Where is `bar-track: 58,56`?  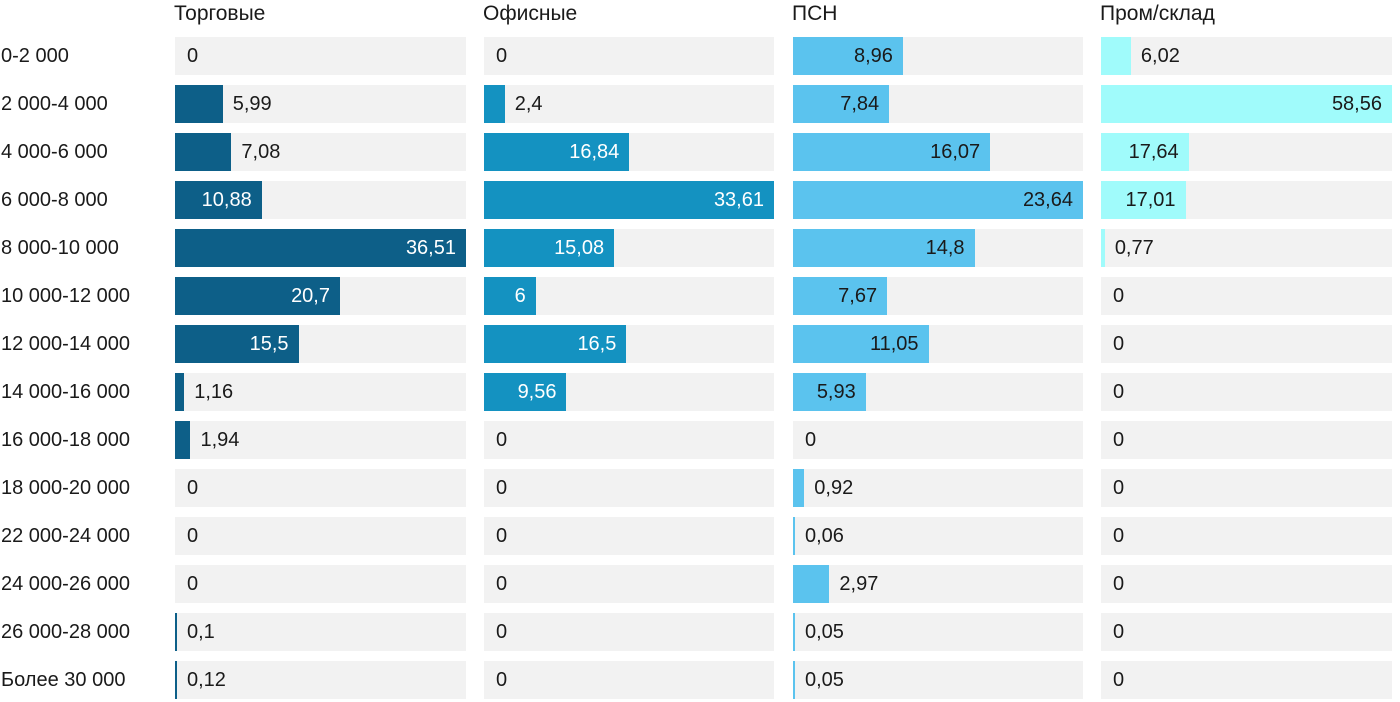
bar-track: 58,56 is located at coordinates (1246, 104).